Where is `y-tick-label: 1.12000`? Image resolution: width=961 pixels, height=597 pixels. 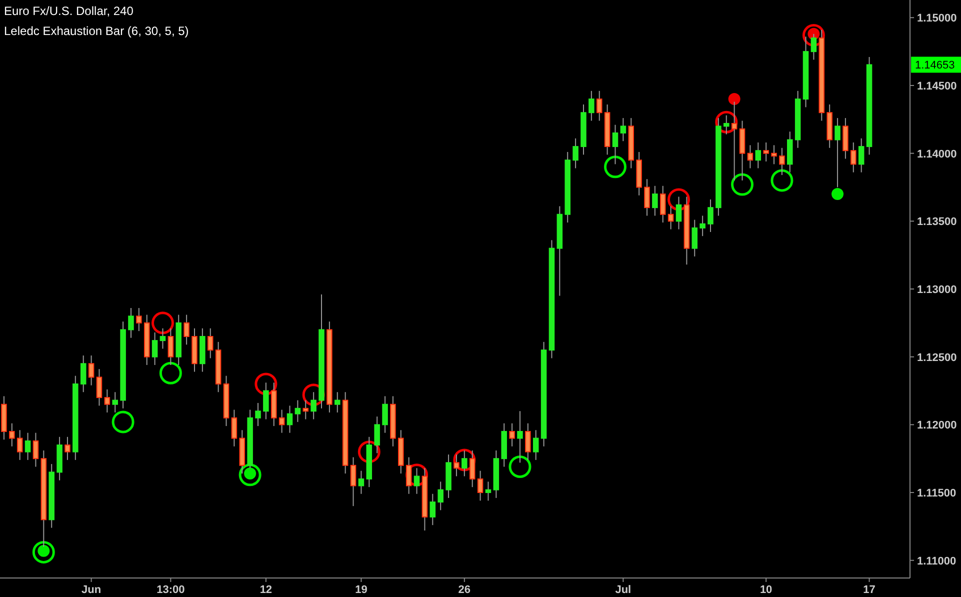 y-tick-label: 1.12000 is located at coordinates (937, 426).